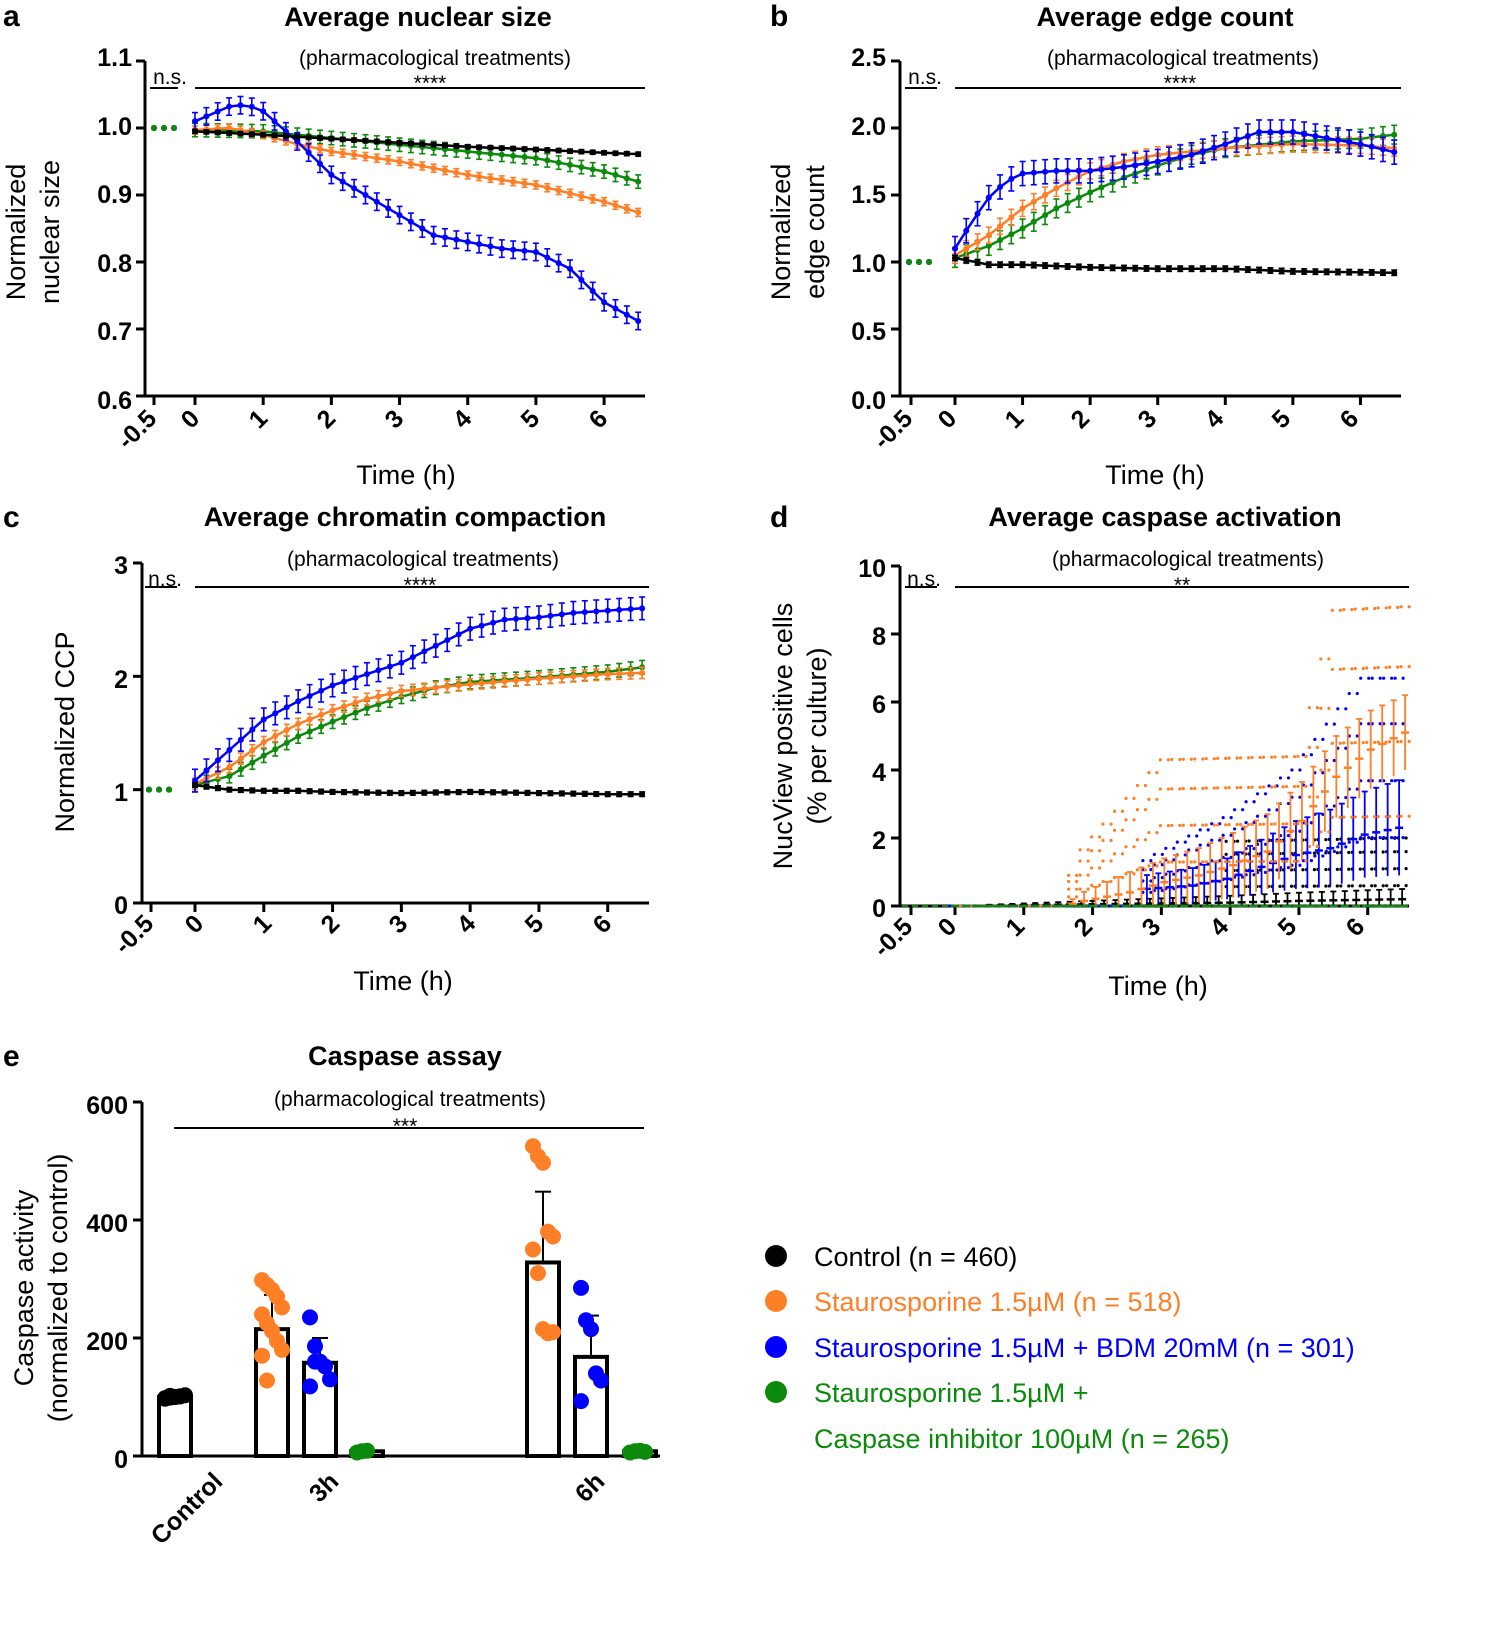 The image size is (1497, 1628). I want to click on chart-title-e: Caspase assay, so click(405, 1056).